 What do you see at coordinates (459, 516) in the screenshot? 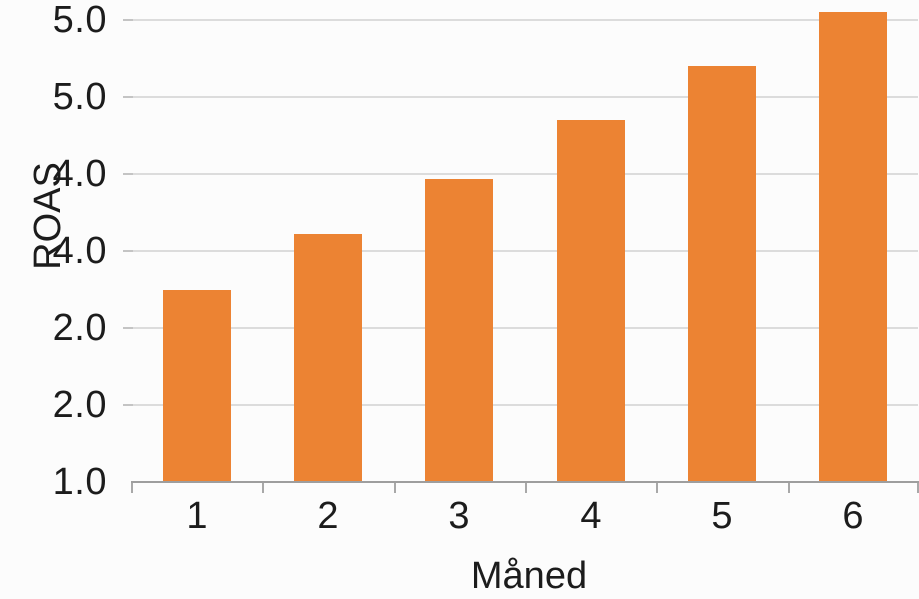
I see `x-tick-label: 3` at bounding box center [459, 516].